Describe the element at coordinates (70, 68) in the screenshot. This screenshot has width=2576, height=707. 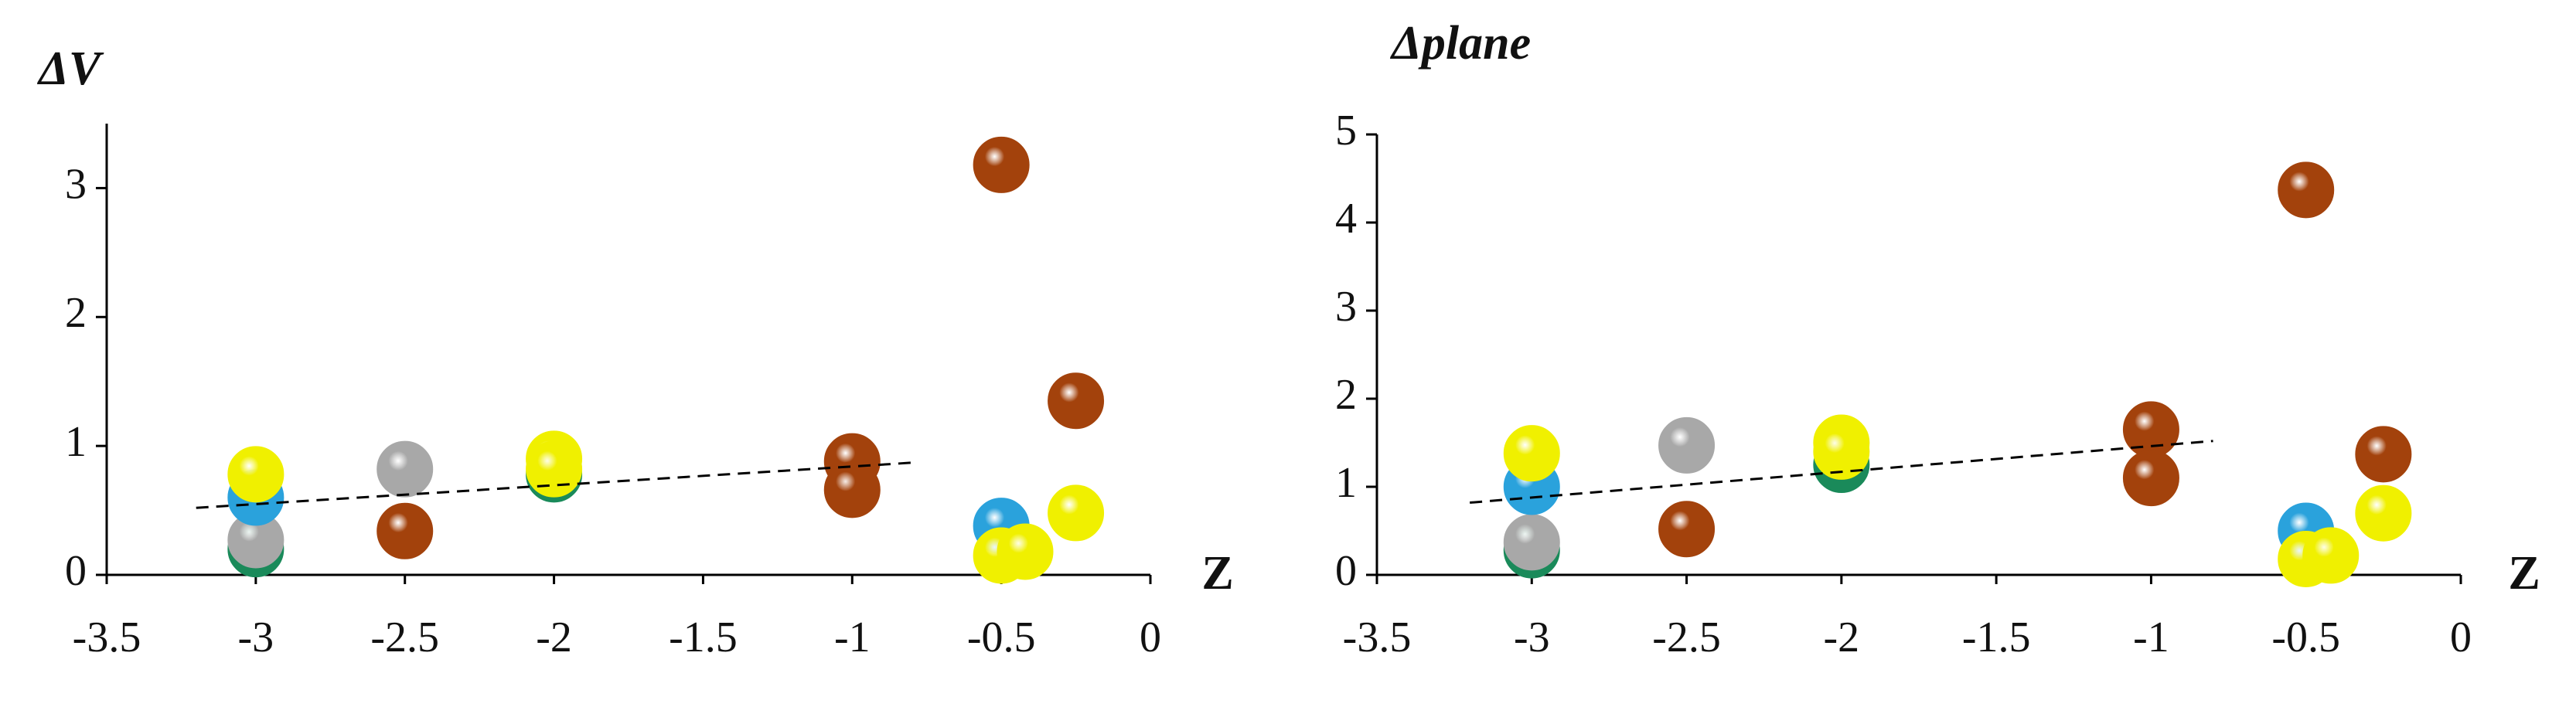
I see `y-axis-label: ΔV` at that location.